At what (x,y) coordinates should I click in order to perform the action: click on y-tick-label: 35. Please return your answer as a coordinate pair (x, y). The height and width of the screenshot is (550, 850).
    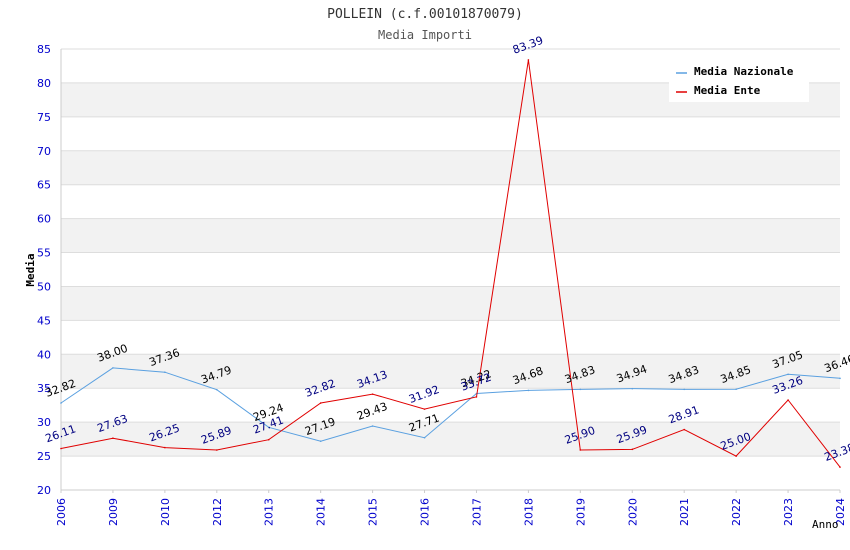
    Looking at the image, I should click on (44, 388).